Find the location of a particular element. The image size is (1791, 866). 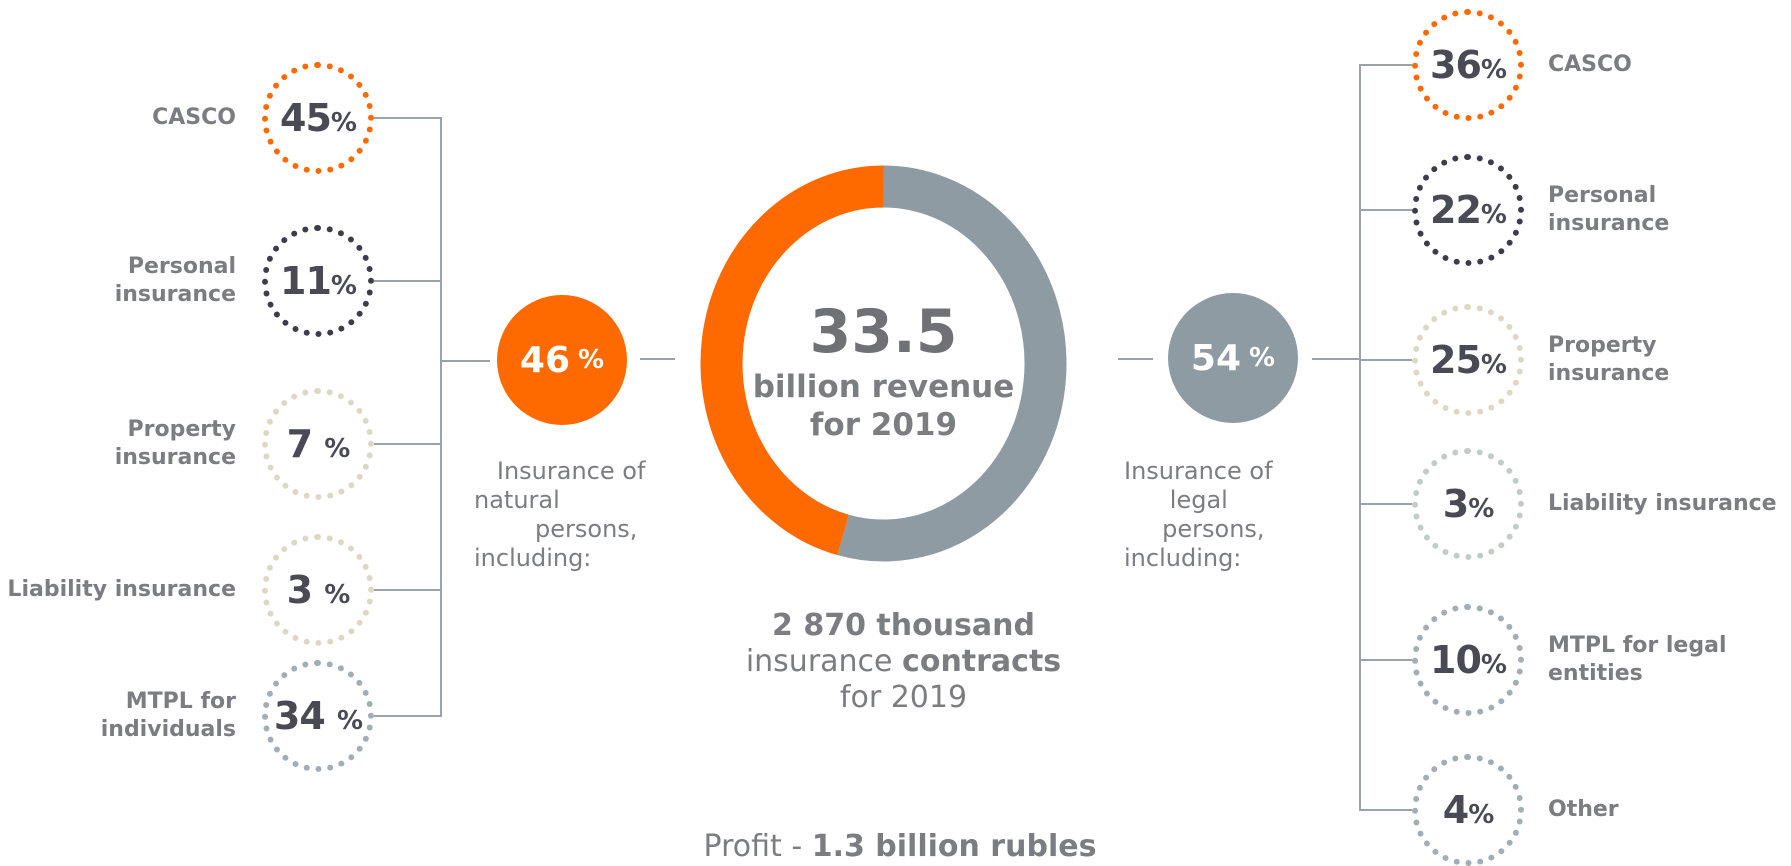

legal-category-label: MTPL for legal entities is located at coordinates (1637, 659).